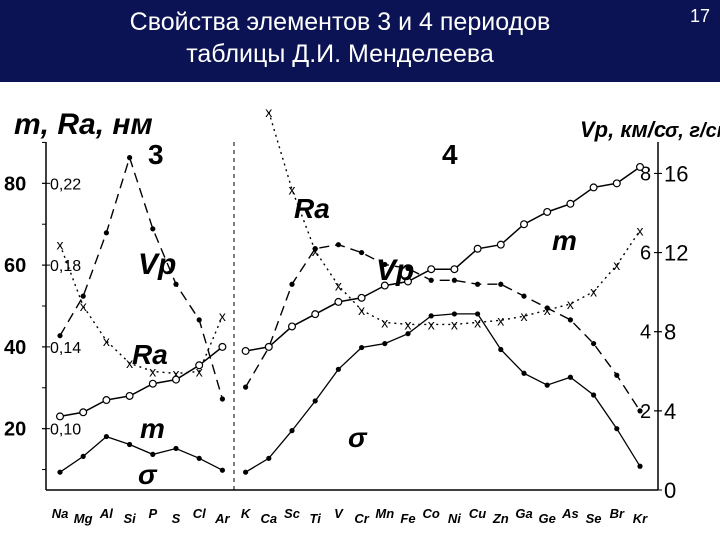 This screenshot has width=720, height=540. What do you see at coordinates (60, 513) in the screenshot?
I see `x-category-label: Na` at bounding box center [60, 513].